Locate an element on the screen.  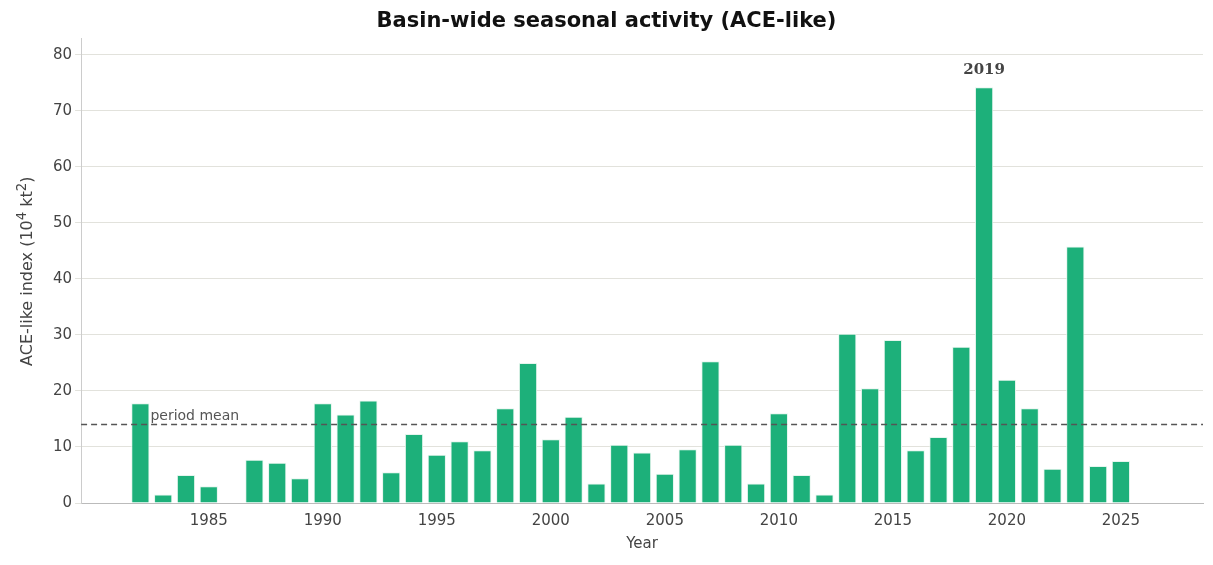
ref-line-label: period mean is located at coordinates (195, 415).